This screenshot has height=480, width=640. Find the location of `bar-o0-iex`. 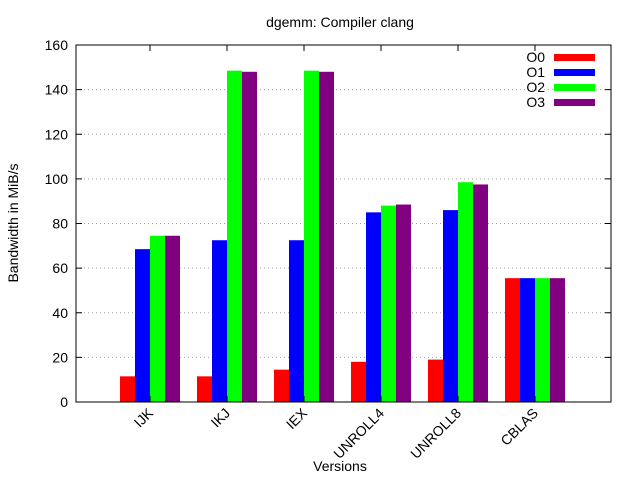

bar-o0-iex is located at coordinates (281, 385).